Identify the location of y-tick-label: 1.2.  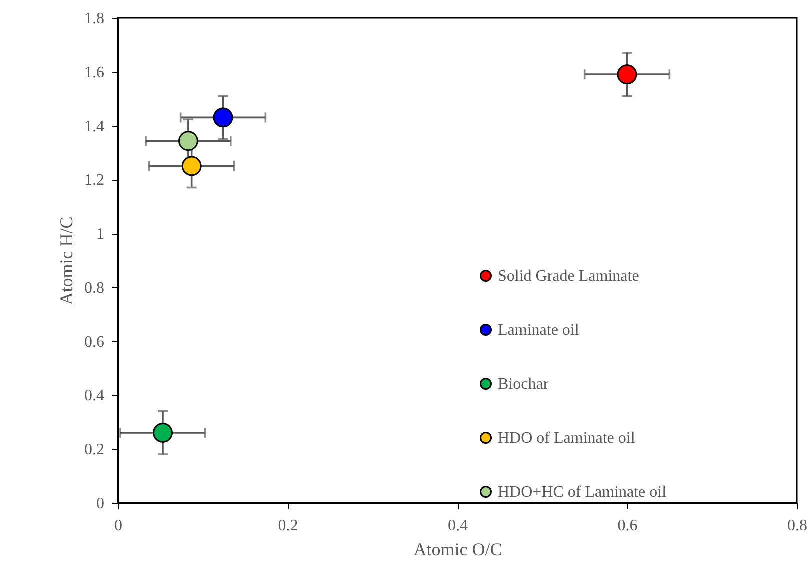
(94, 181).